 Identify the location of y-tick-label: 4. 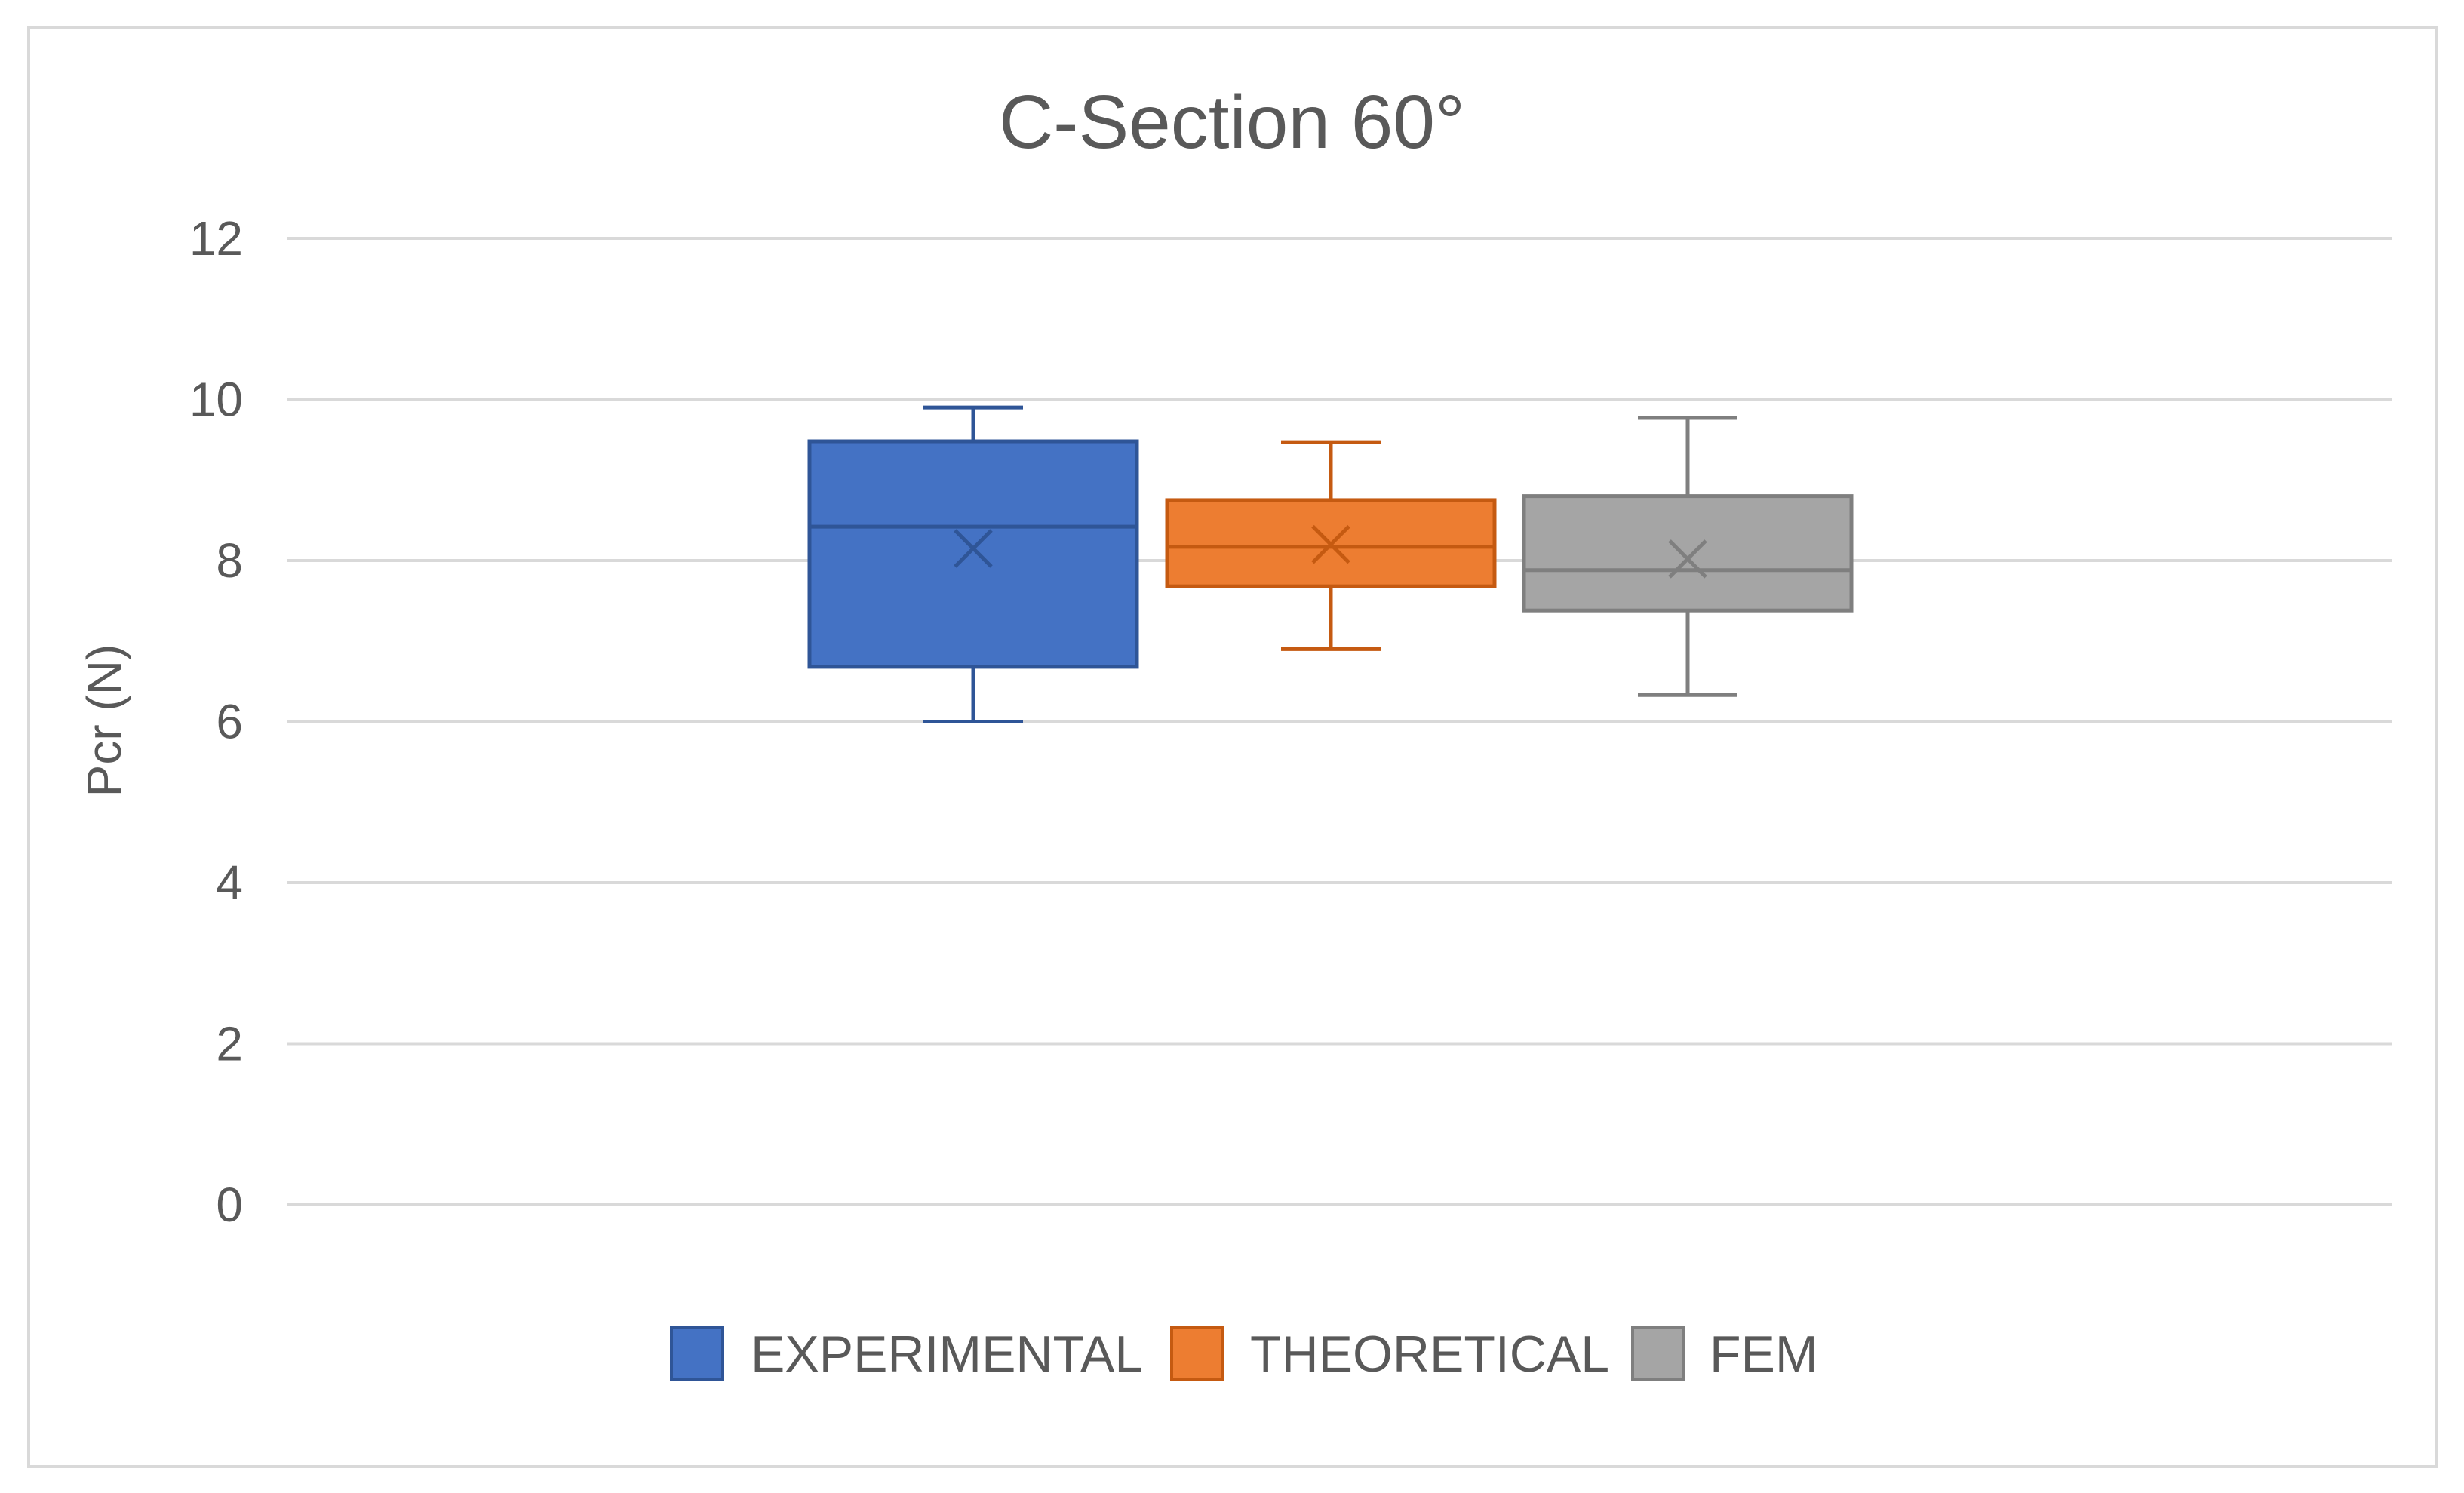
(229, 883).